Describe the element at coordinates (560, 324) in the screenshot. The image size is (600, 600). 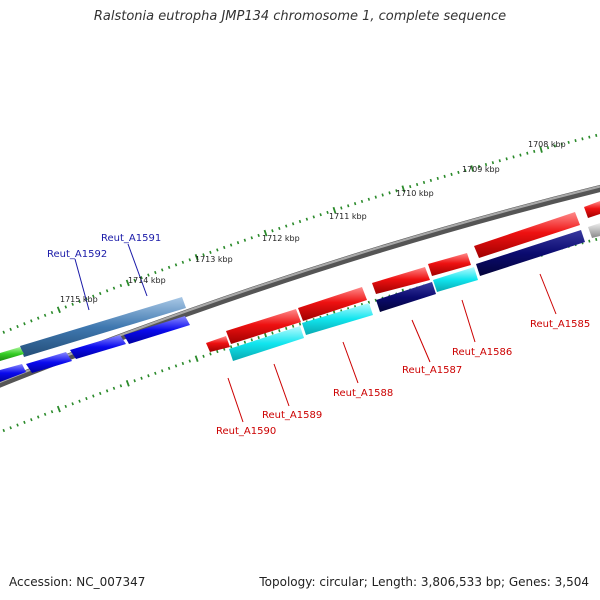
I see `gene-label-reut-a1585: Reut_A1585` at that location.